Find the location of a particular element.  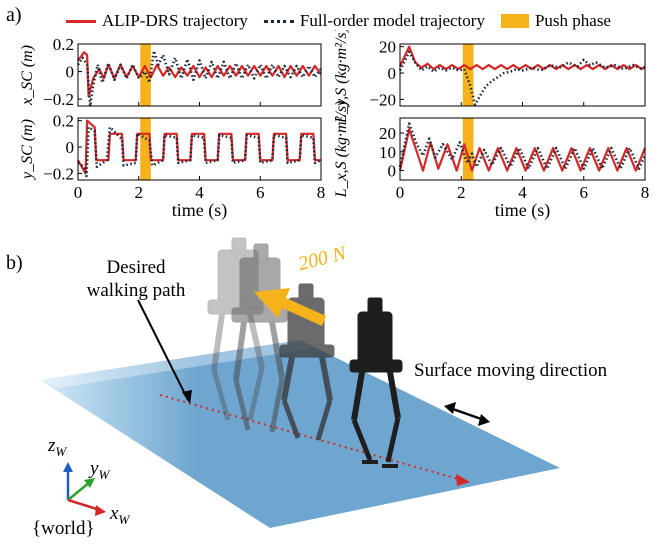

legend-push-label: Push phase is located at coordinates (572, 20).